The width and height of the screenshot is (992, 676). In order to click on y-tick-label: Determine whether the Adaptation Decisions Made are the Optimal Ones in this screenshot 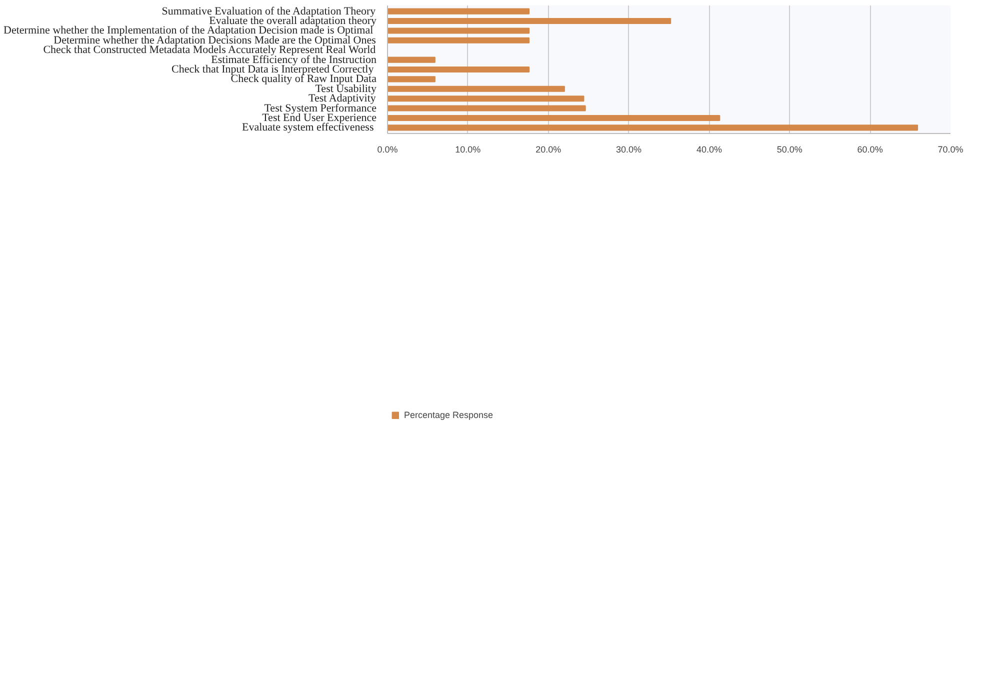, I will do `click(215, 40)`.